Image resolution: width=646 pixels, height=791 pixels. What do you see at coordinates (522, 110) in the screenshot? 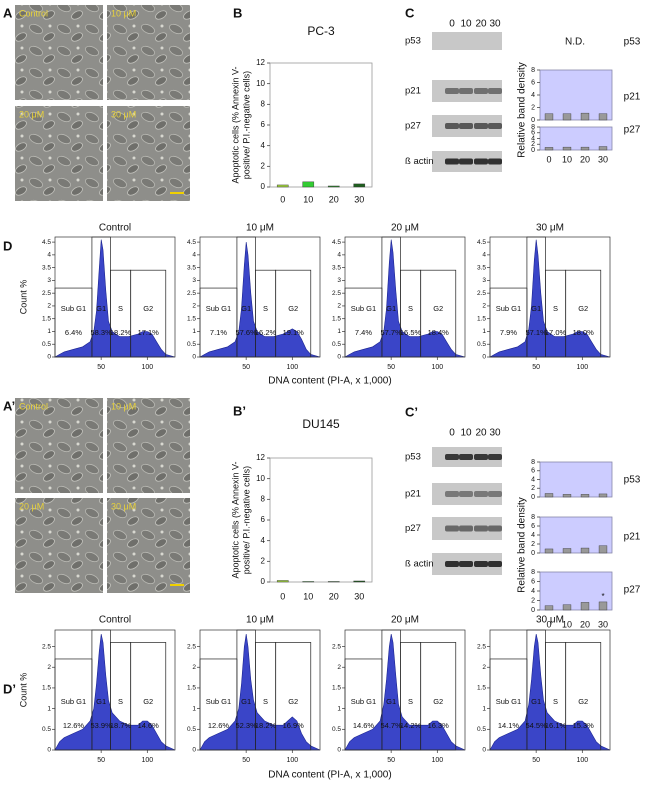
I see `y-axis-label: Relative band density` at bounding box center [522, 110].